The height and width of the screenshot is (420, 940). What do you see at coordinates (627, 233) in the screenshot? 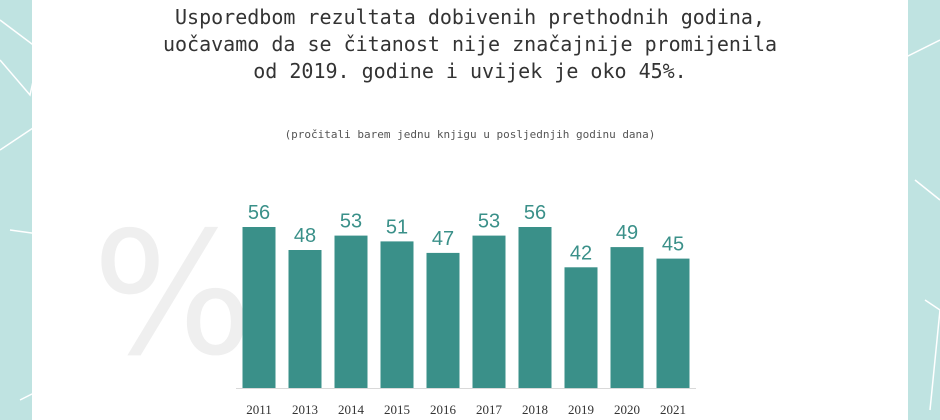
I see `data-label-2020: 49` at bounding box center [627, 233].